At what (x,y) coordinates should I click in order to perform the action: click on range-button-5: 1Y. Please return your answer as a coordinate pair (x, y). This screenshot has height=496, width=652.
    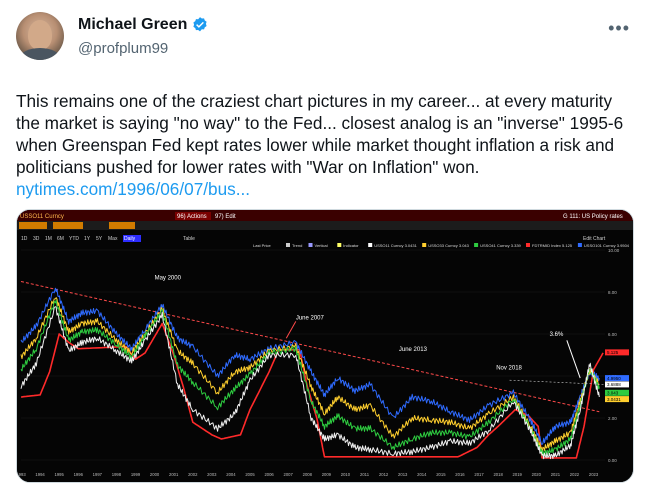
    Looking at the image, I should click on (87, 239).